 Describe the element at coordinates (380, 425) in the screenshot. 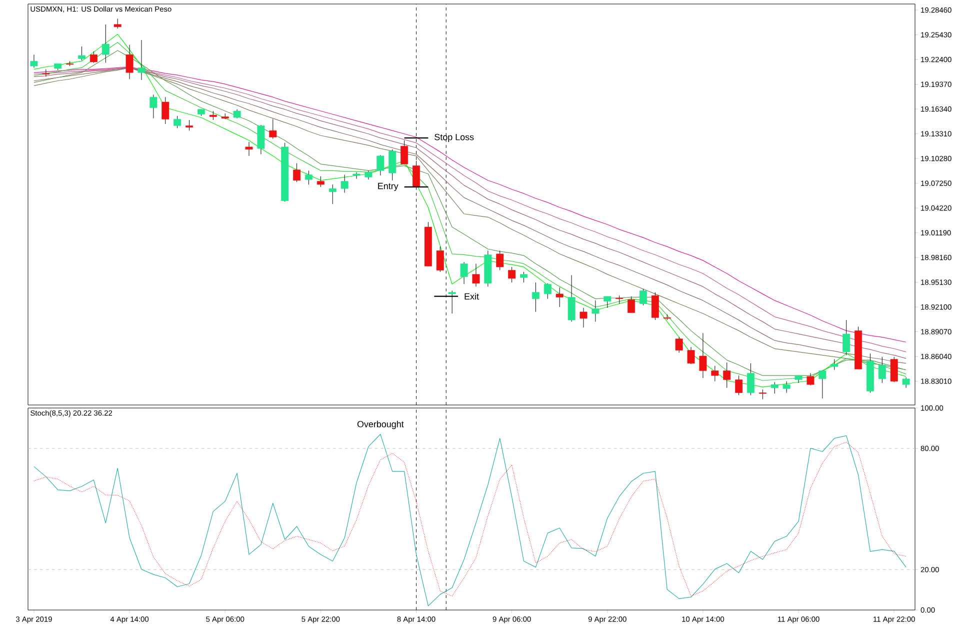

I see `annotation: Overbought` at that location.